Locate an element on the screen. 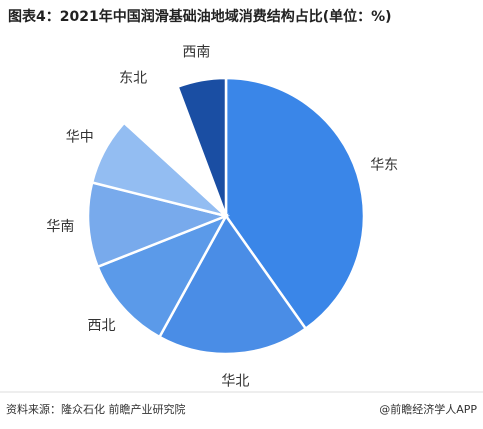 The height and width of the screenshot is (429, 483). slice-label: 华东 is located at coordinates (384, 166).